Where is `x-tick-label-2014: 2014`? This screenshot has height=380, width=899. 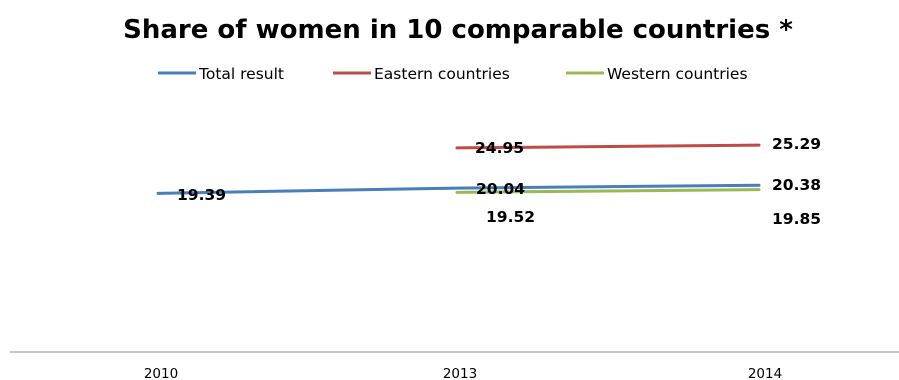
x-tick-label-2014: 2014 is located at coordinates (765, 373).